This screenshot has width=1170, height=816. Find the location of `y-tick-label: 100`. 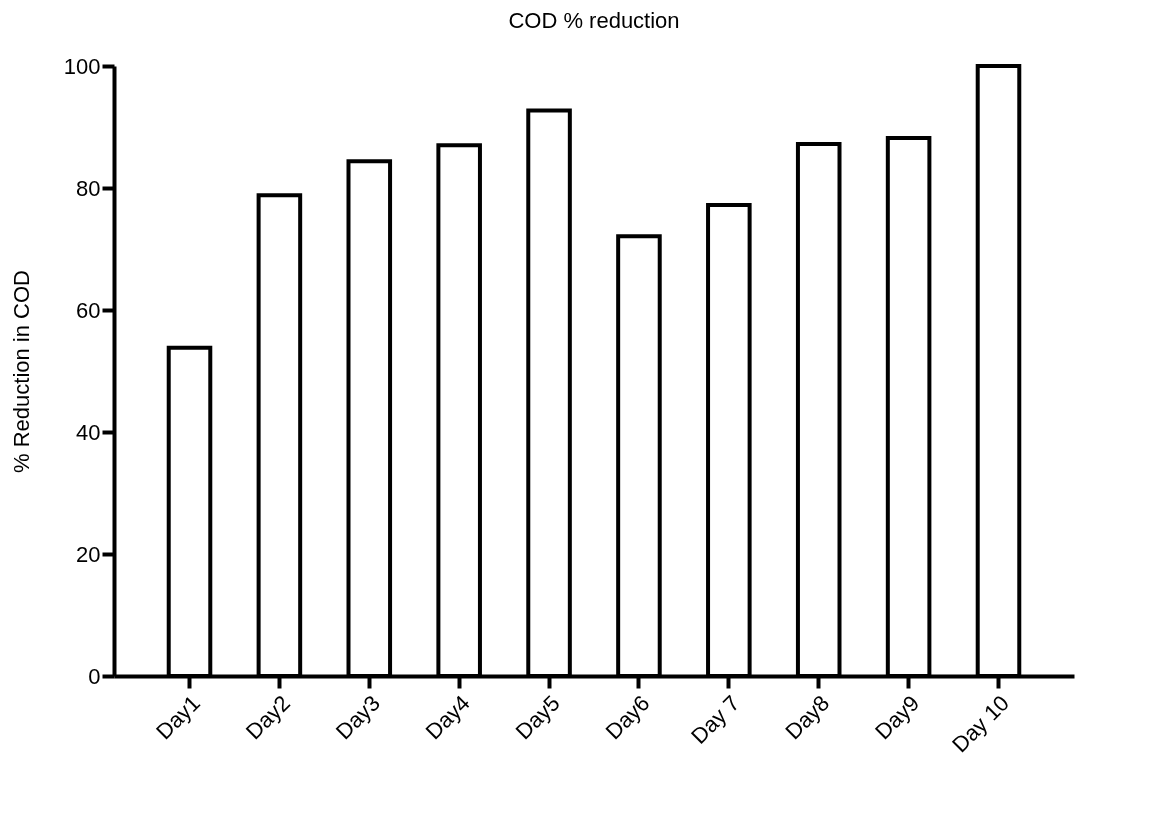

y-tick-label: 100 is located at coordinates (82, 66).